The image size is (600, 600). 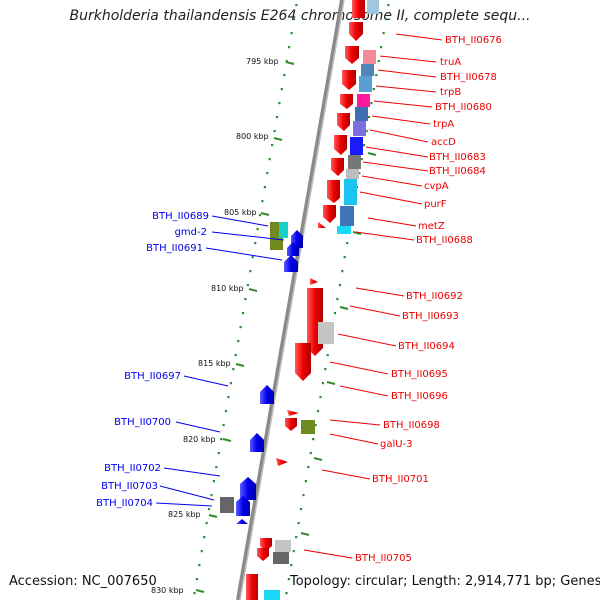 What do you see at coordinates (240, 212) in the screenshot?
I see `tick-label: 805 kbp` at bounding box center [240, 212].